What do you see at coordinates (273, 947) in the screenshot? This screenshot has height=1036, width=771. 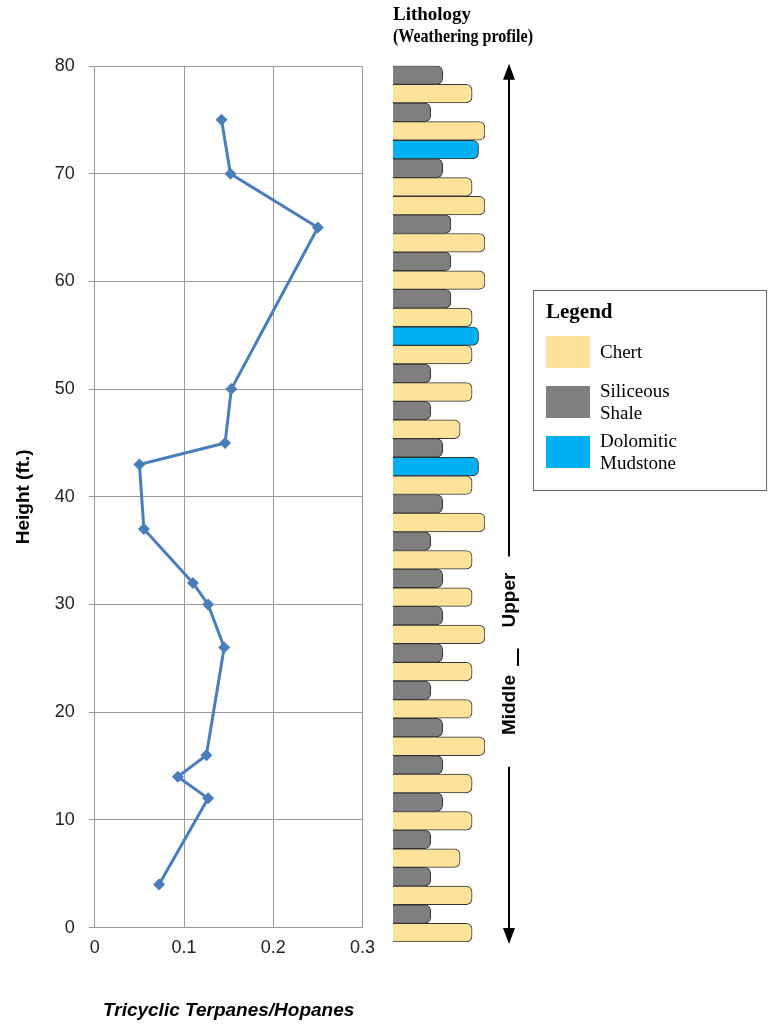 I see `x-tick-label: 0.2` at bounding box center [273, 947].